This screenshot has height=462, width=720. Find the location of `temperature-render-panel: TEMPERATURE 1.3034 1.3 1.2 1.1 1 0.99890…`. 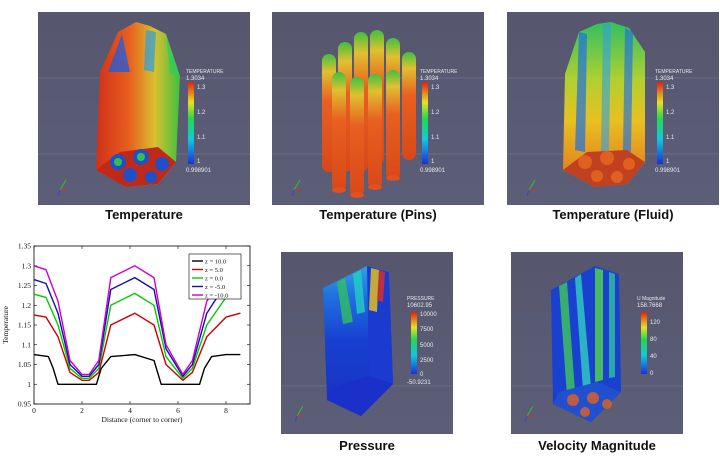

temperature-render-panel: TEMPERATURE 1.3034 1.3 1.2 1.1 1 0.99890… is located at coordinates (144, 108).